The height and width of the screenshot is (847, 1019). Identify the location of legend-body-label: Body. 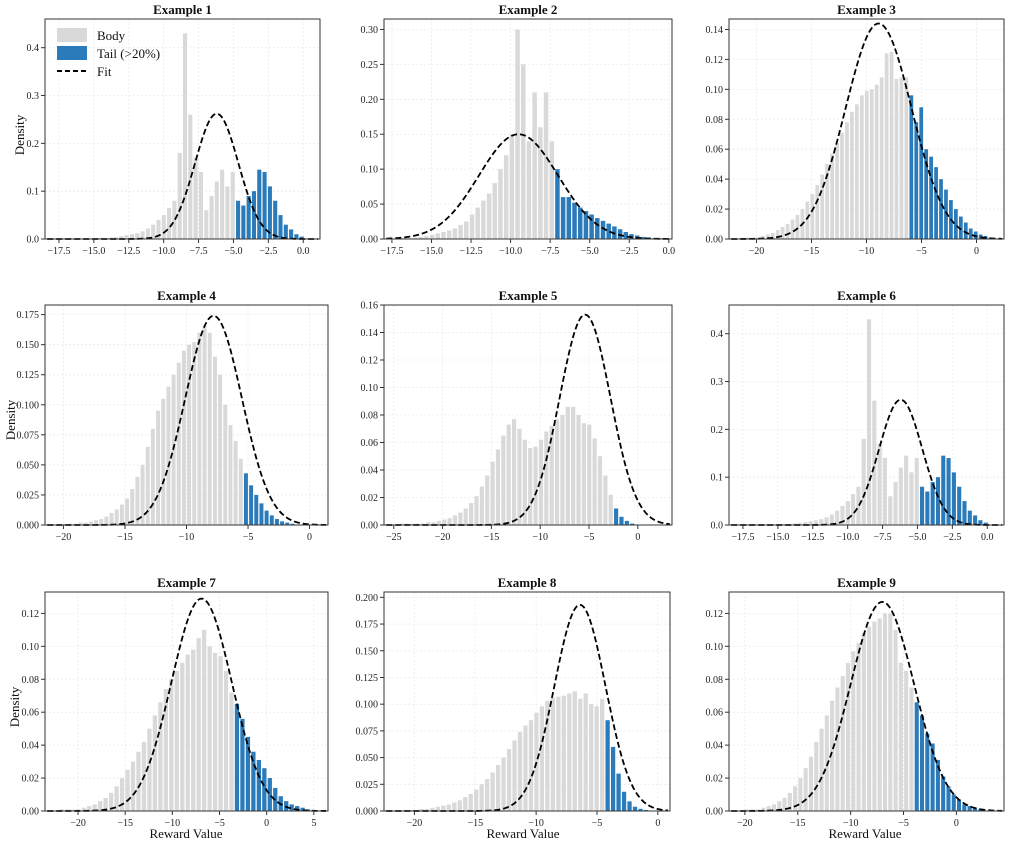
(111, 35).